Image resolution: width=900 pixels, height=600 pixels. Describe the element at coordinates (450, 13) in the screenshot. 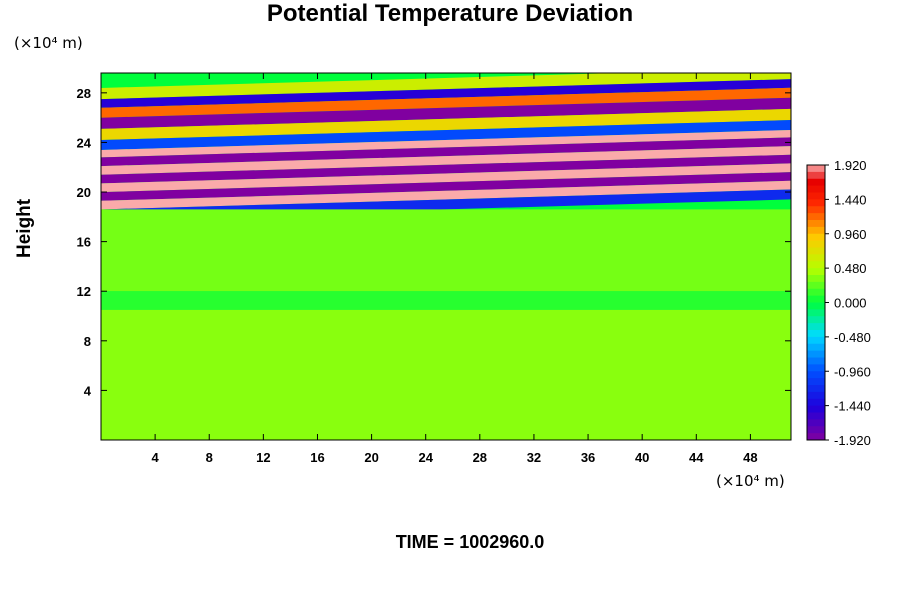

I see `chart-title: Potential Temperature Deviation` at that location.